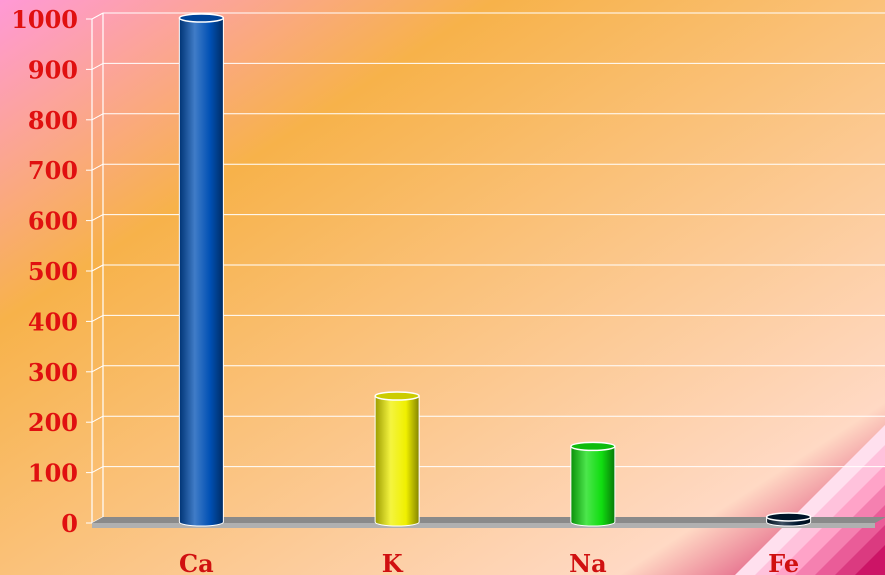  I want to click on y-tick-label: 200, so click(53, 422).